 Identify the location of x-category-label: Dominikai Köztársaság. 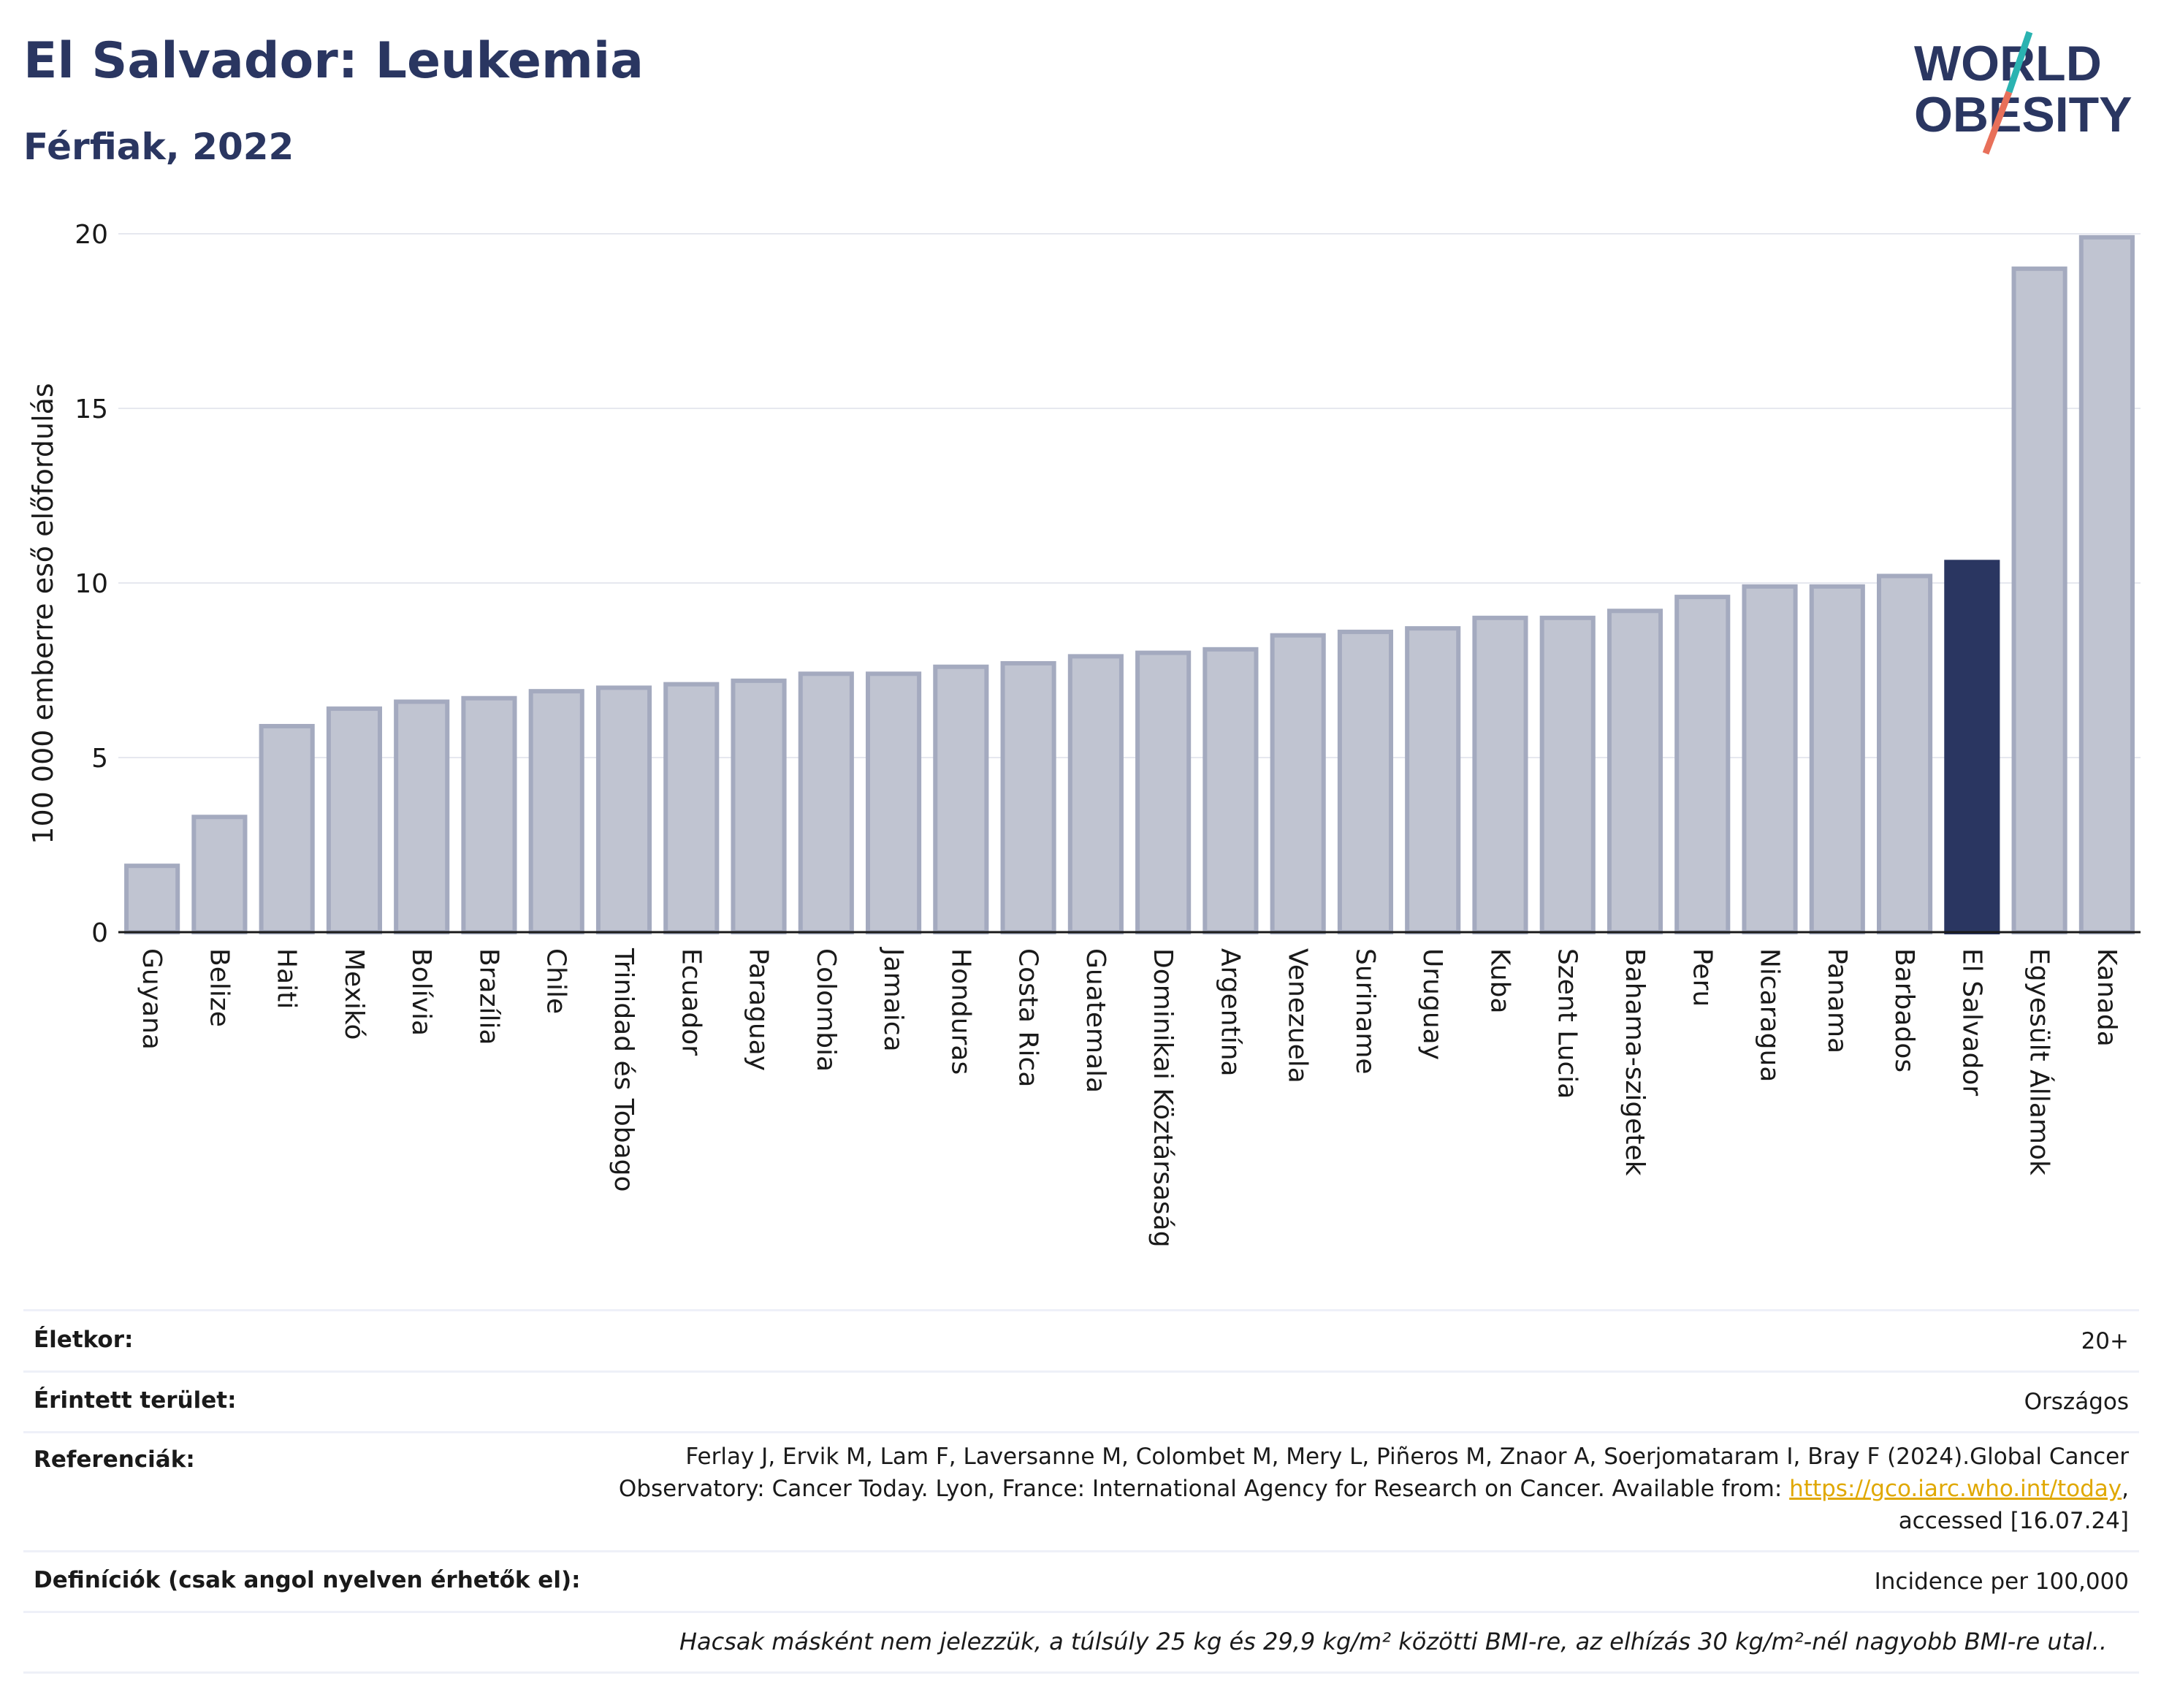
(1163, 1098).